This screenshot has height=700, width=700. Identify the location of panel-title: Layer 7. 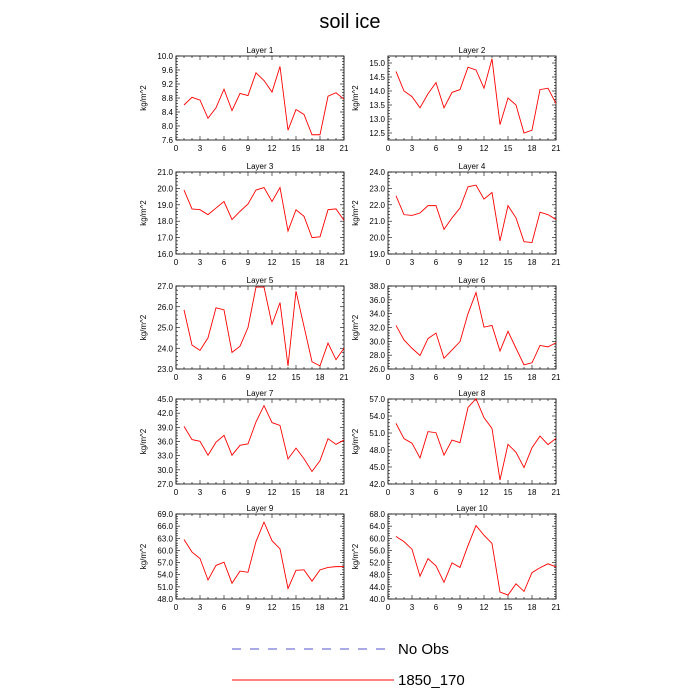
(260, 393).